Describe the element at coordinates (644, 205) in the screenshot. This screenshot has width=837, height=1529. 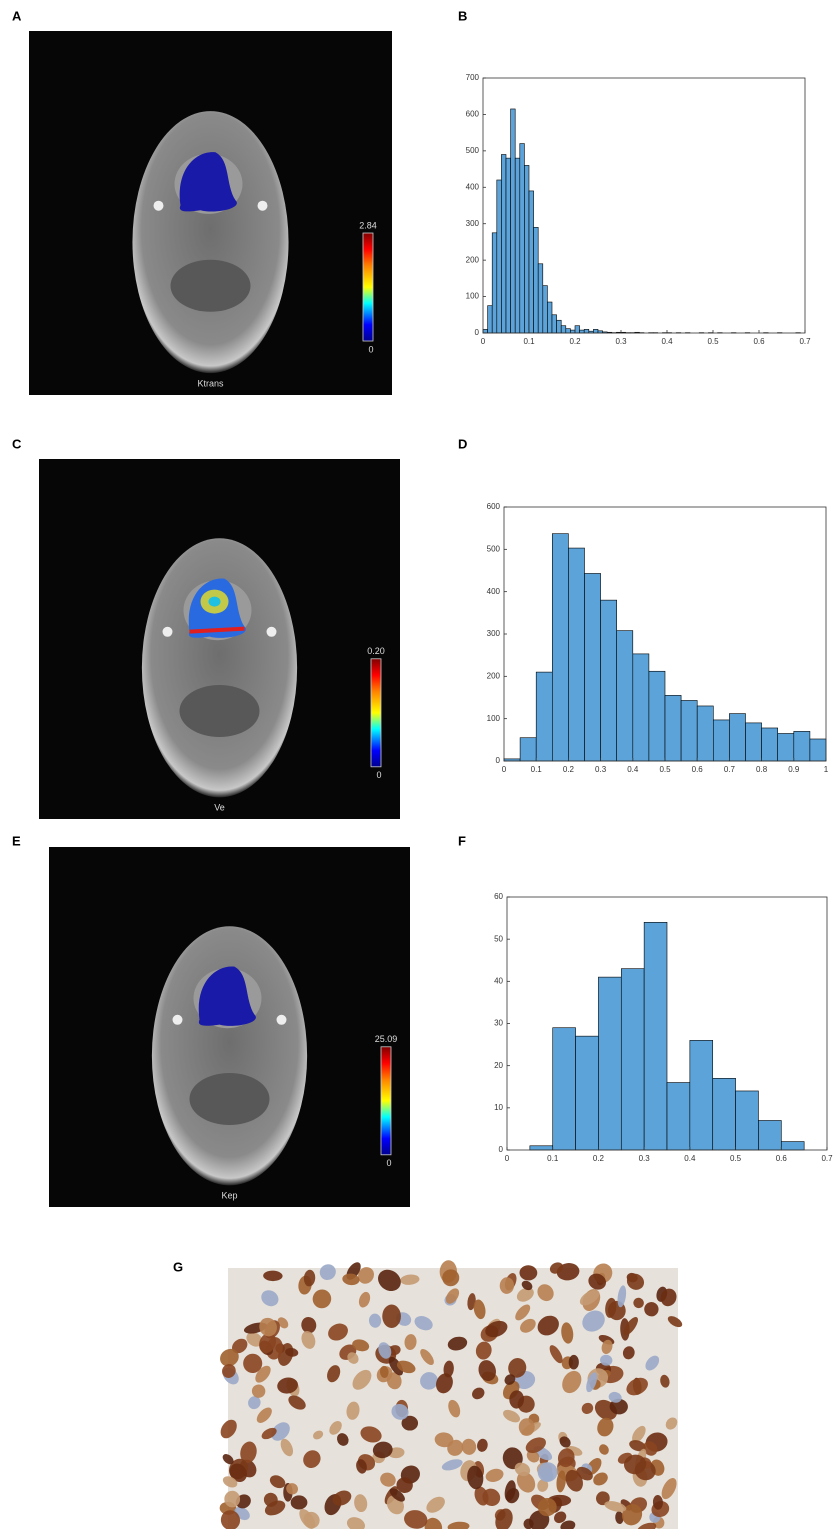
I see `axes-frame` at that location.